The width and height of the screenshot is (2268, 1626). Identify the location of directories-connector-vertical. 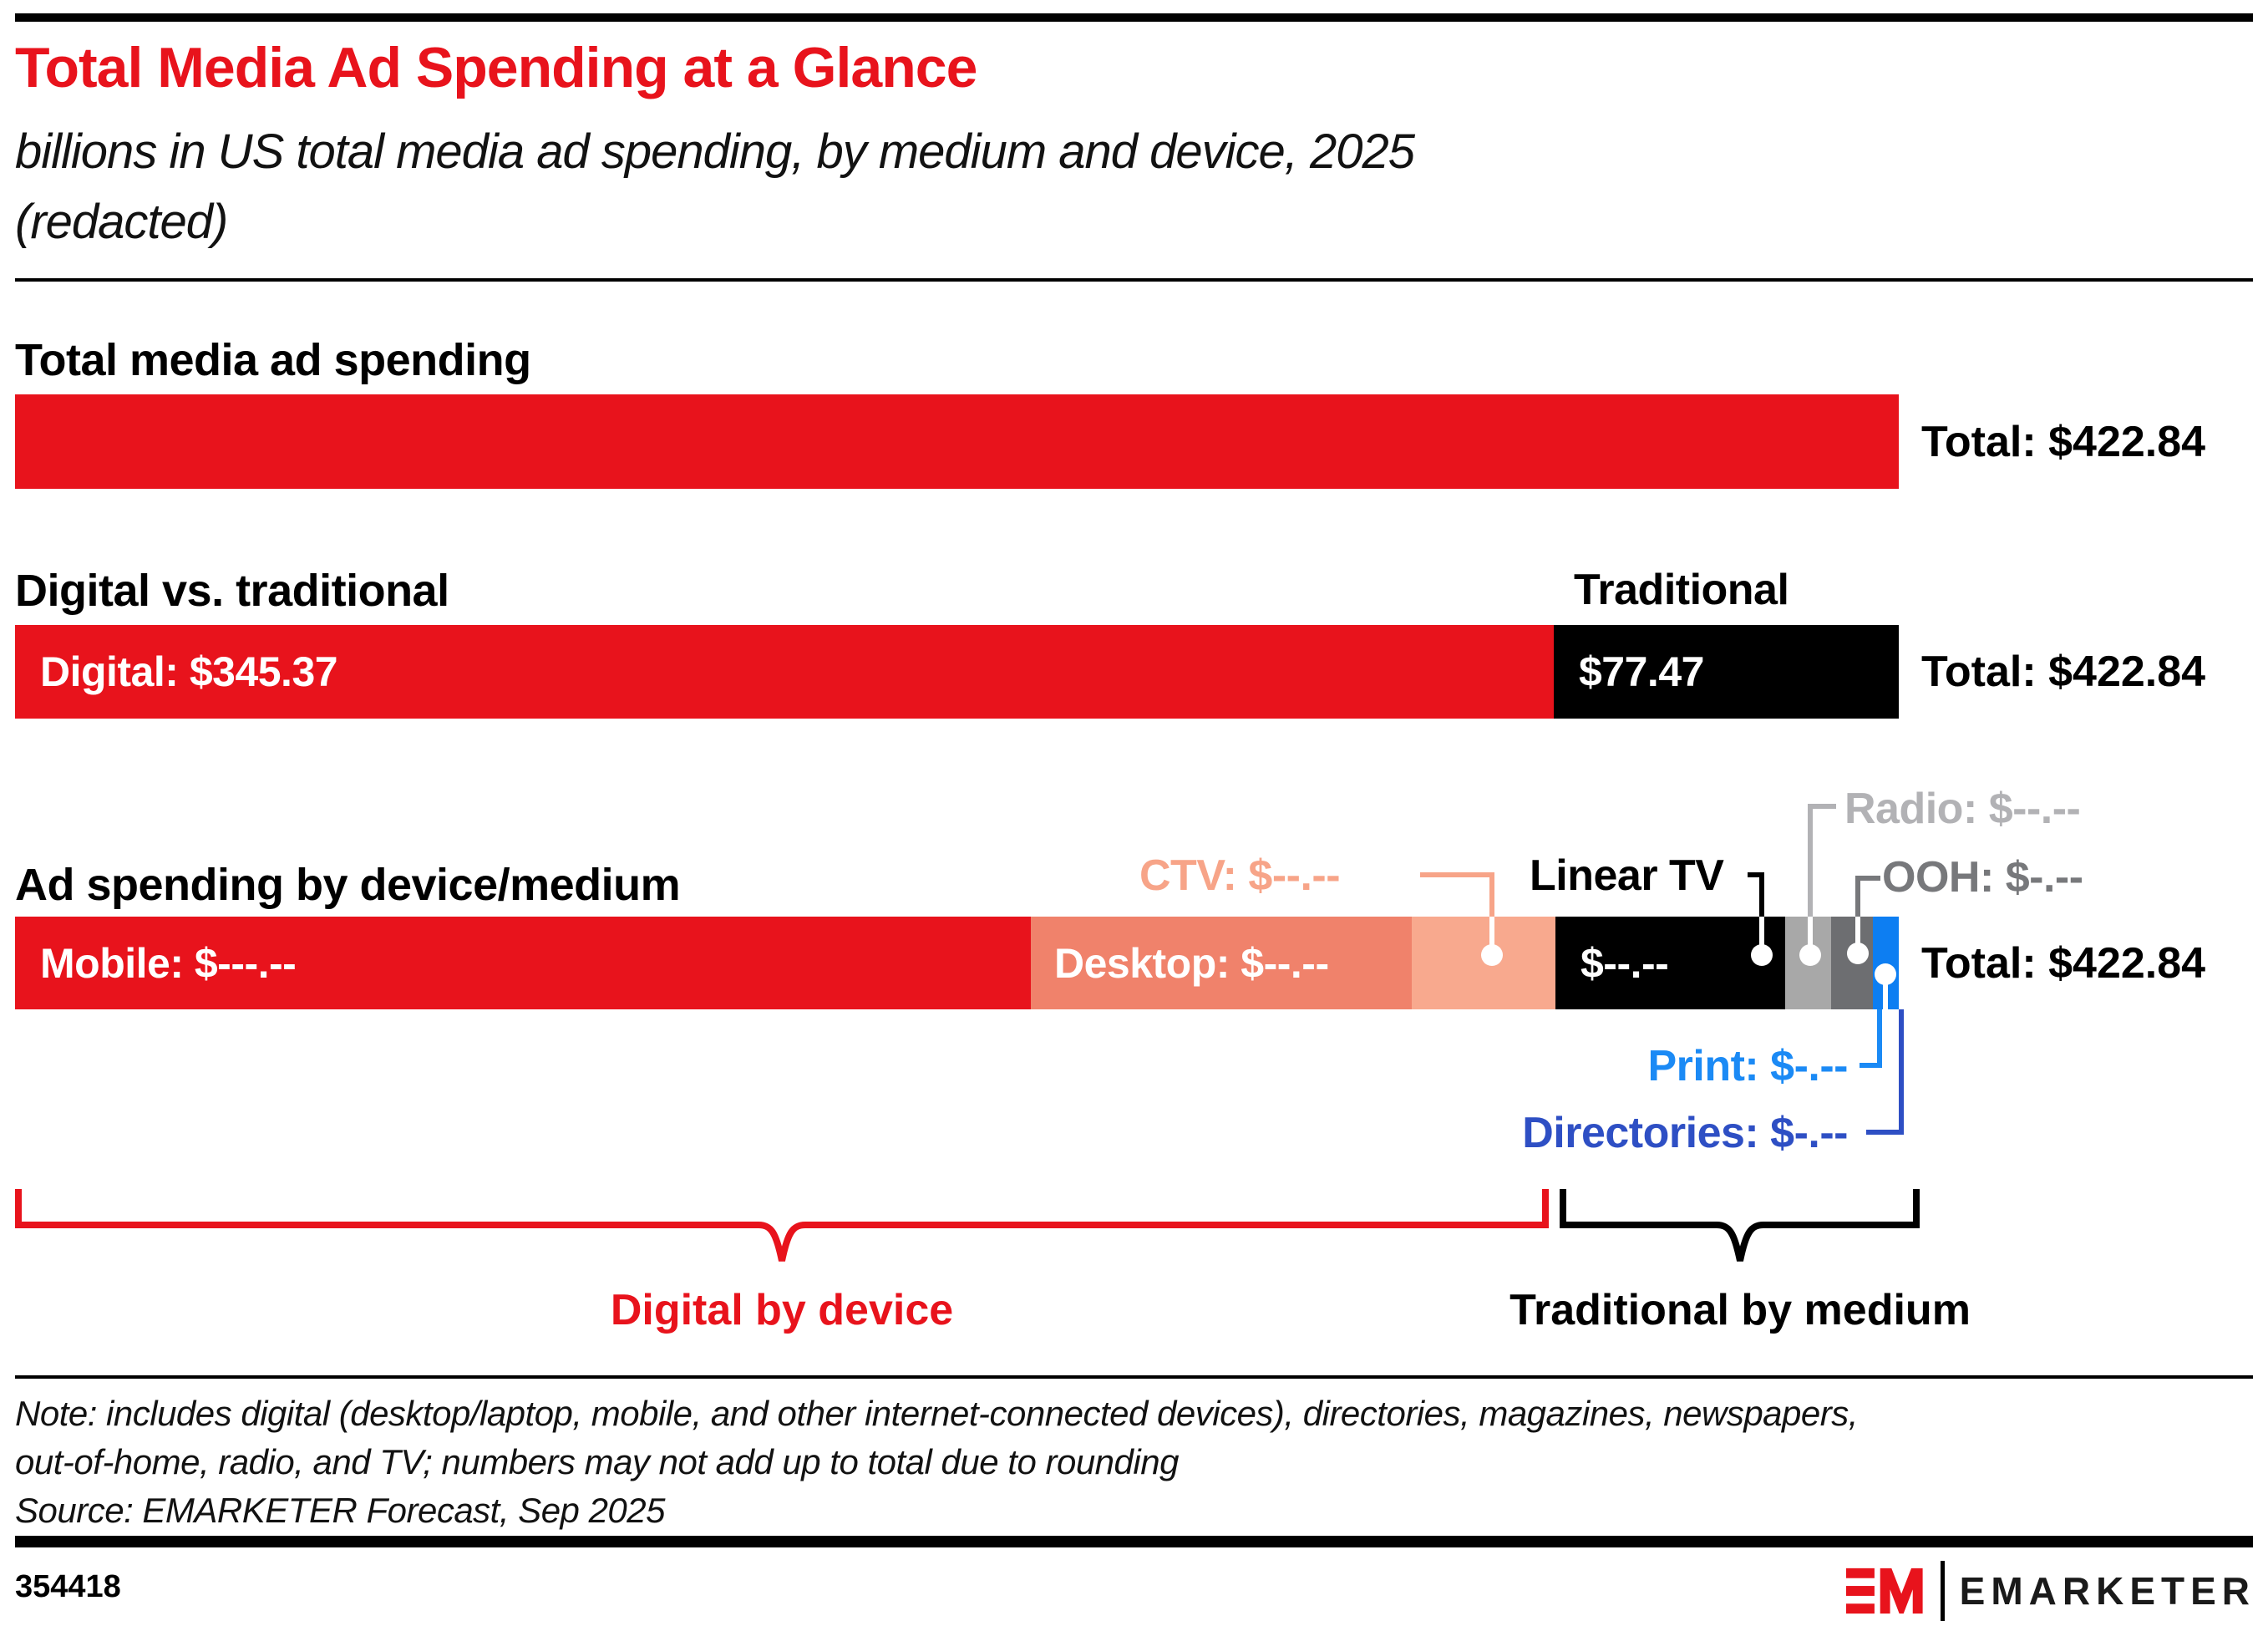
(1901, 1072).